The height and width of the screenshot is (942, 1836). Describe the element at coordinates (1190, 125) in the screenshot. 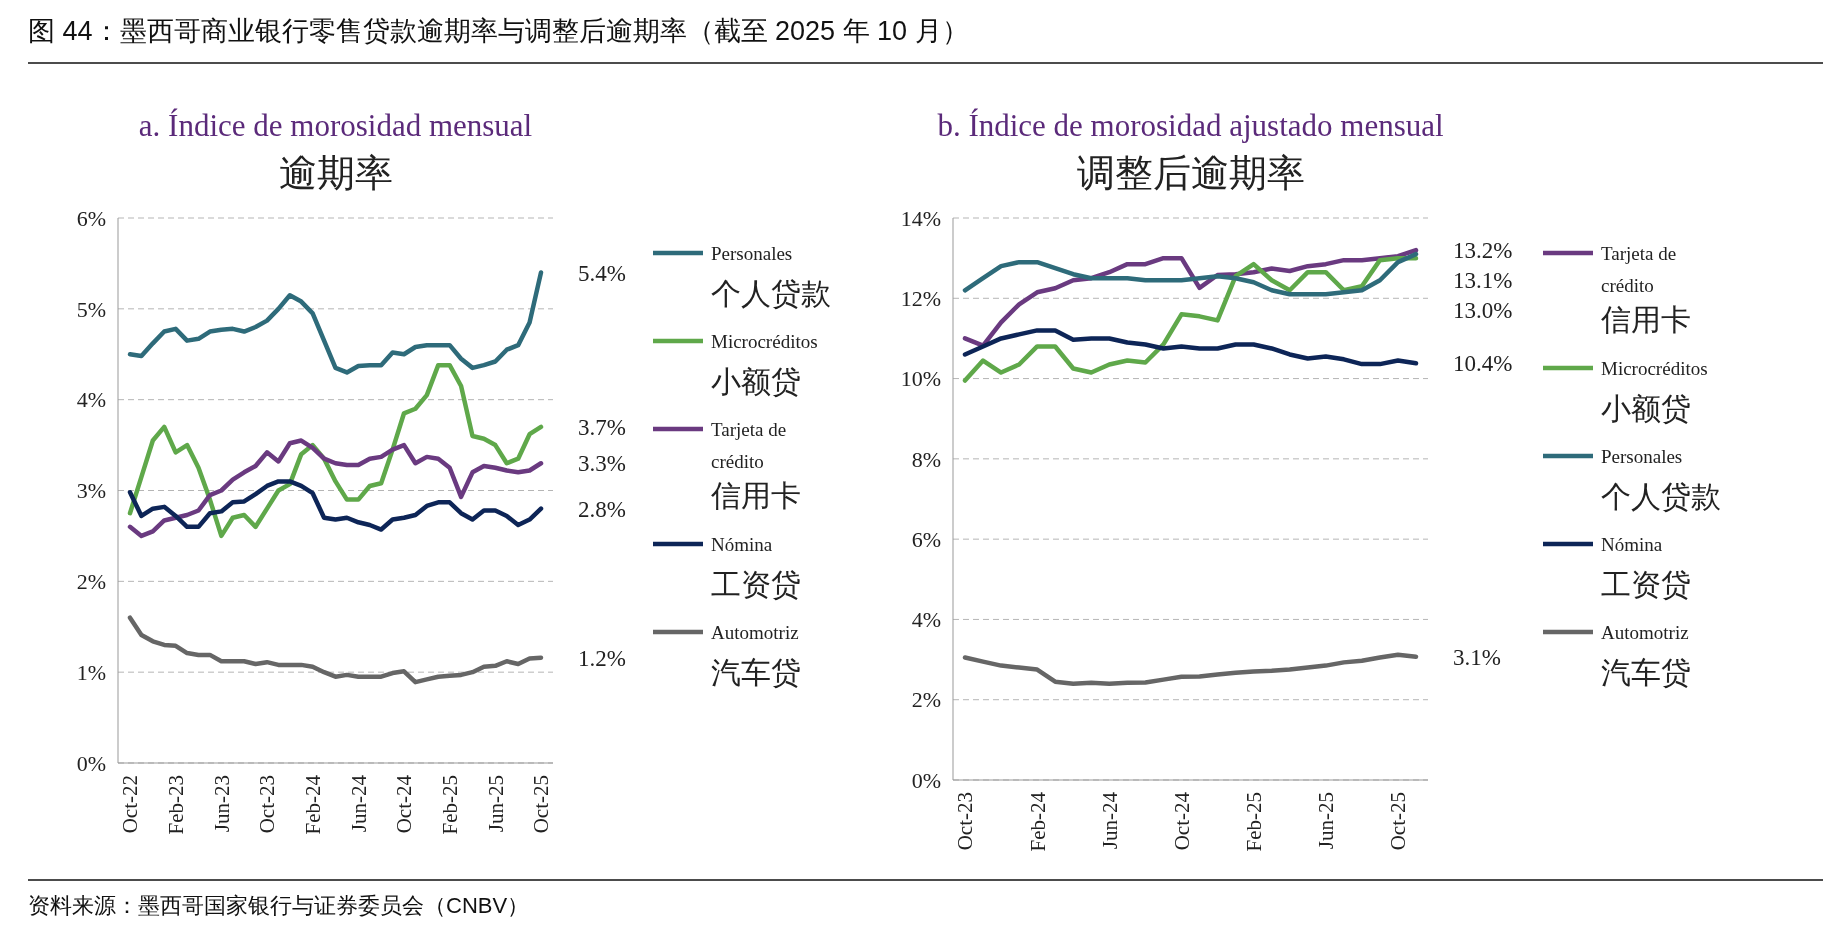

I see `chart-title: b. Índice de morosidad ajustado mensual` at that location.